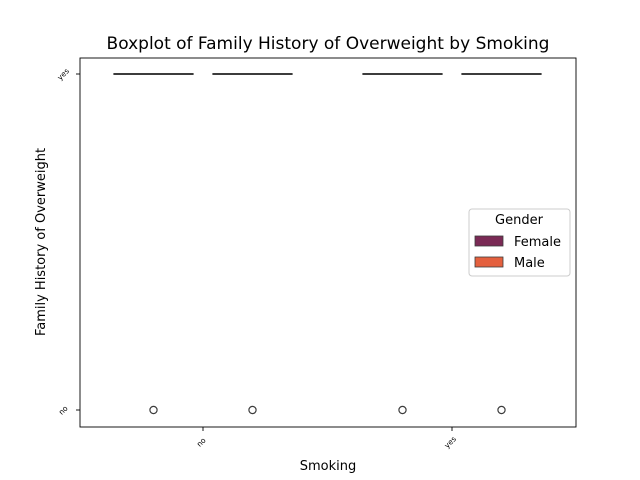 The image size is (640, 480). I want to click on box-female-yes, so click(402, 244).